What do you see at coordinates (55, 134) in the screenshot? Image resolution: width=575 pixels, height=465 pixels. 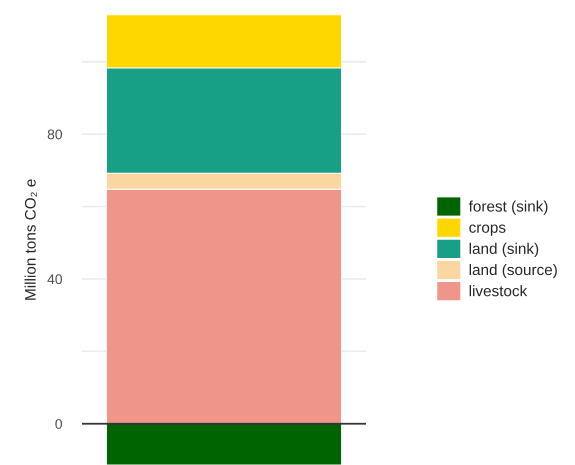 I see `y-tick-label: 80` at bounding box center [55, 134].